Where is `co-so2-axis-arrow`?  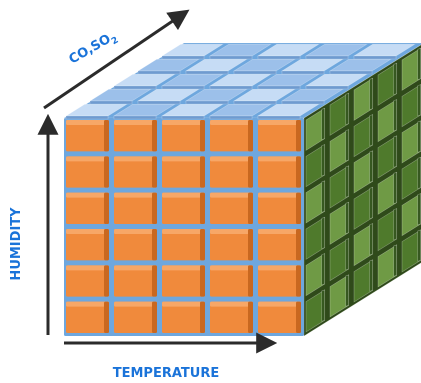 co-so2-axis-arrow is located at coordinates (116, 59).